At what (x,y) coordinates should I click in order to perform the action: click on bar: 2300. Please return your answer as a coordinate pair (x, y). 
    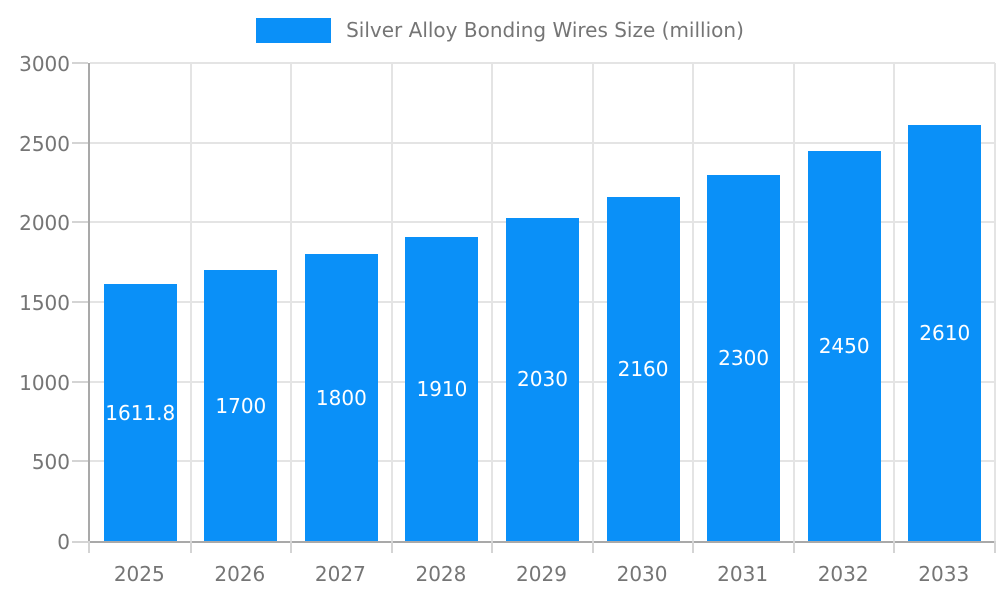
    Looking at the image, I should click on (744, 357).